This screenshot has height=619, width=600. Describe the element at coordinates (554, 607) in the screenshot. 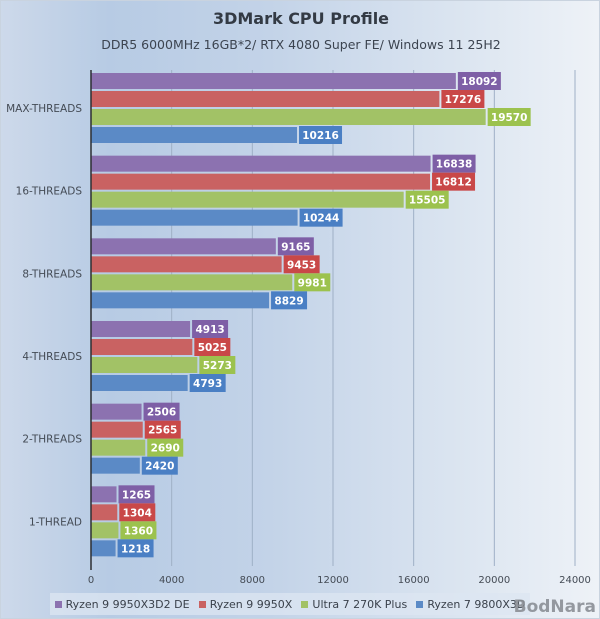

I see `watermark-logo: BodNara` at that location.